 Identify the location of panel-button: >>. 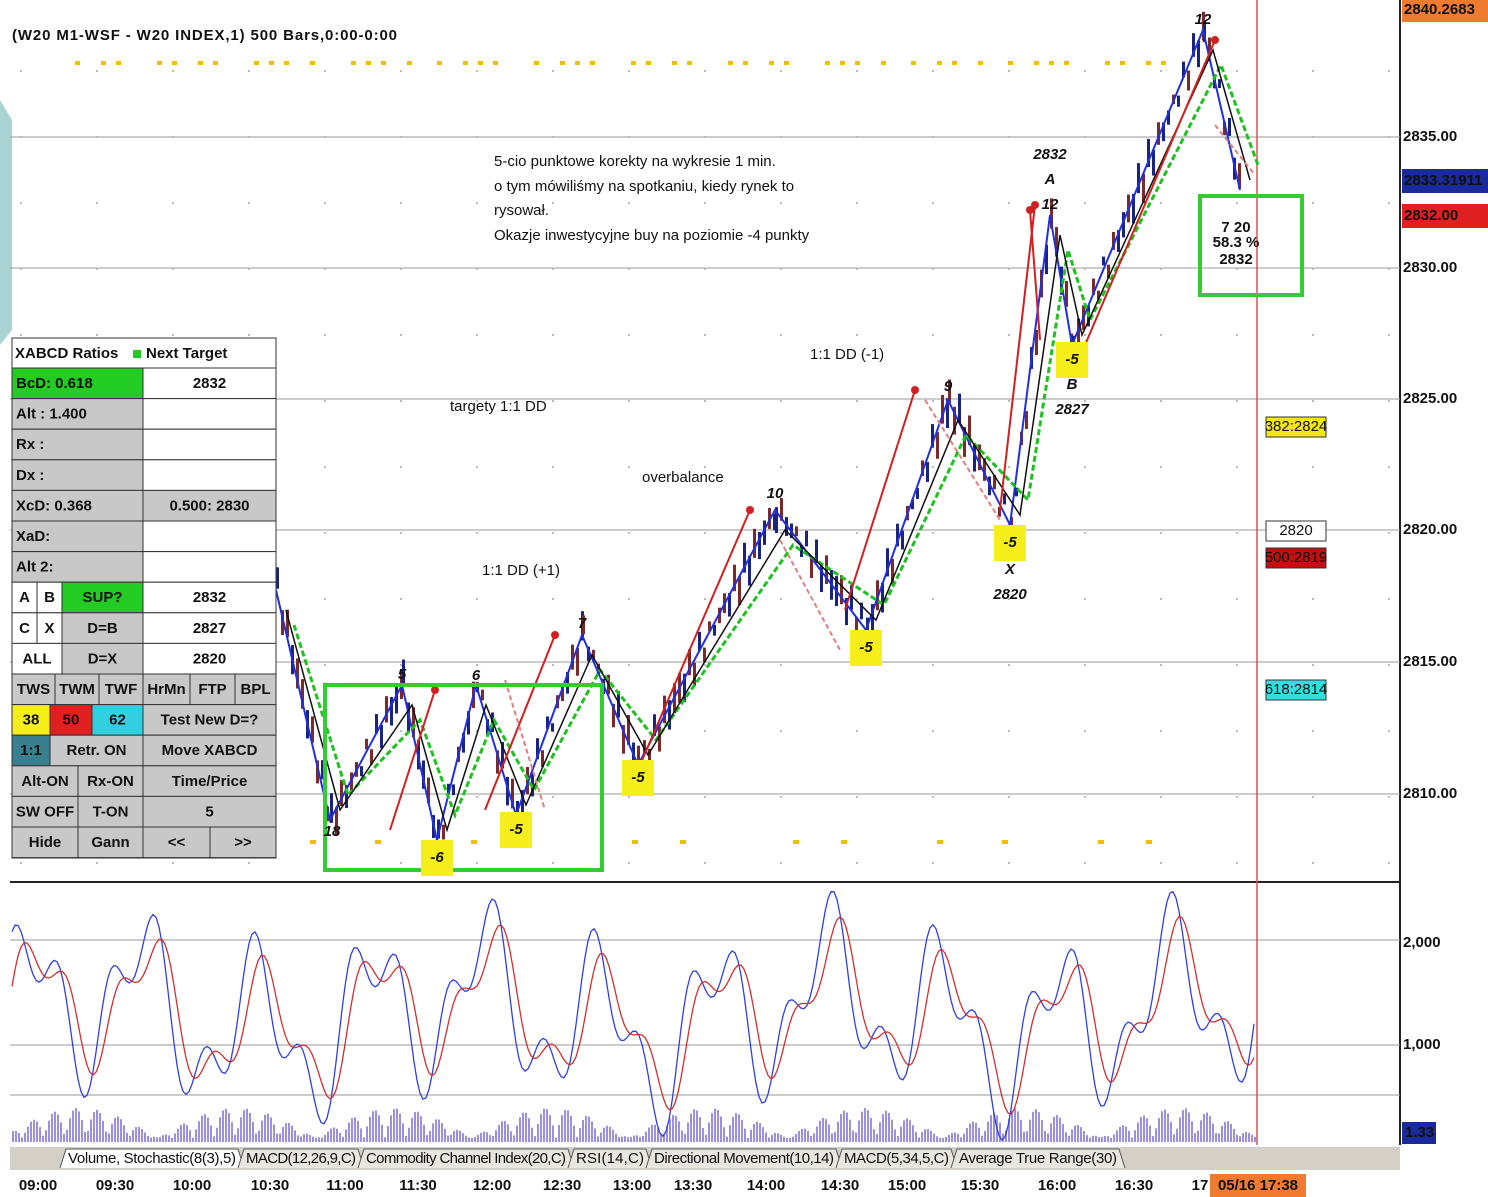
(243, 842).